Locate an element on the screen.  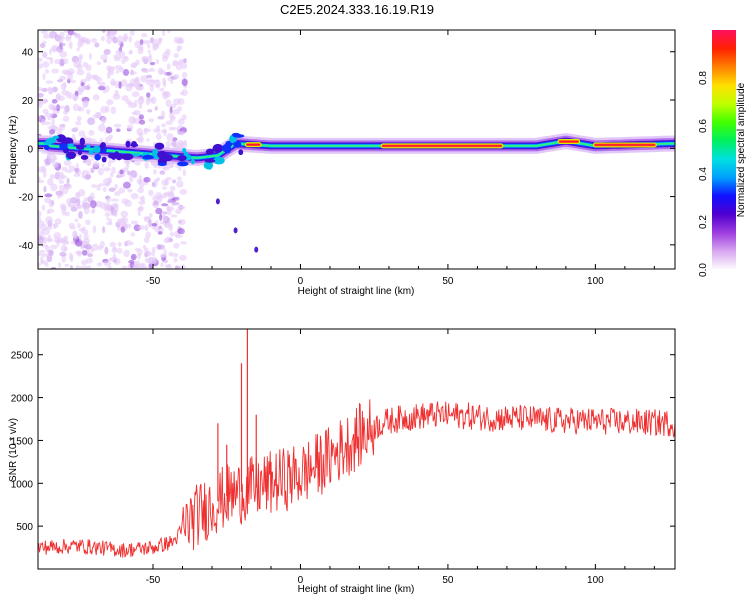
x-tick-label: -50 is located at coordinates (153, 580).